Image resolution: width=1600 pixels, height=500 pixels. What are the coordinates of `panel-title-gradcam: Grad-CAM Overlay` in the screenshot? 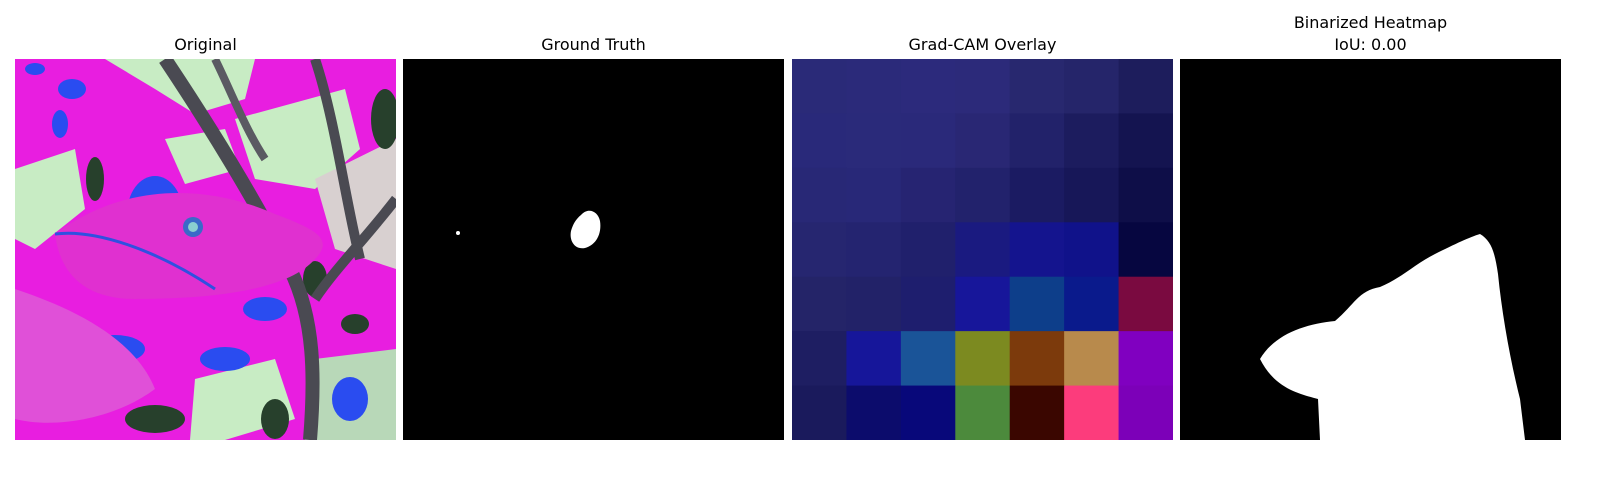 It's located at (982, 44).